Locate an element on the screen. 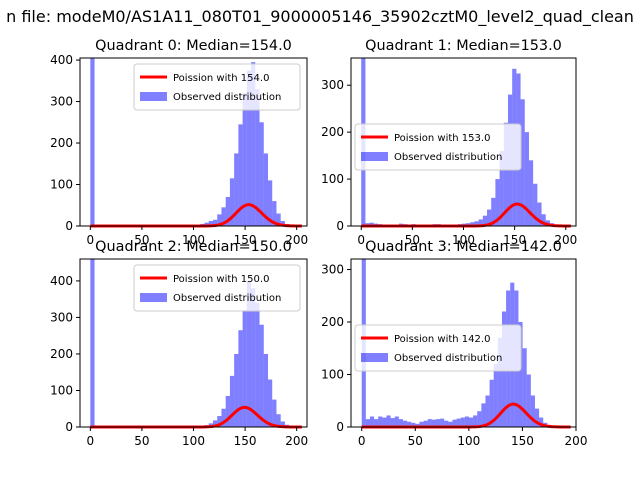  legend: Poission with 153.0 Observed distribution is located at coordinates (438, 147).